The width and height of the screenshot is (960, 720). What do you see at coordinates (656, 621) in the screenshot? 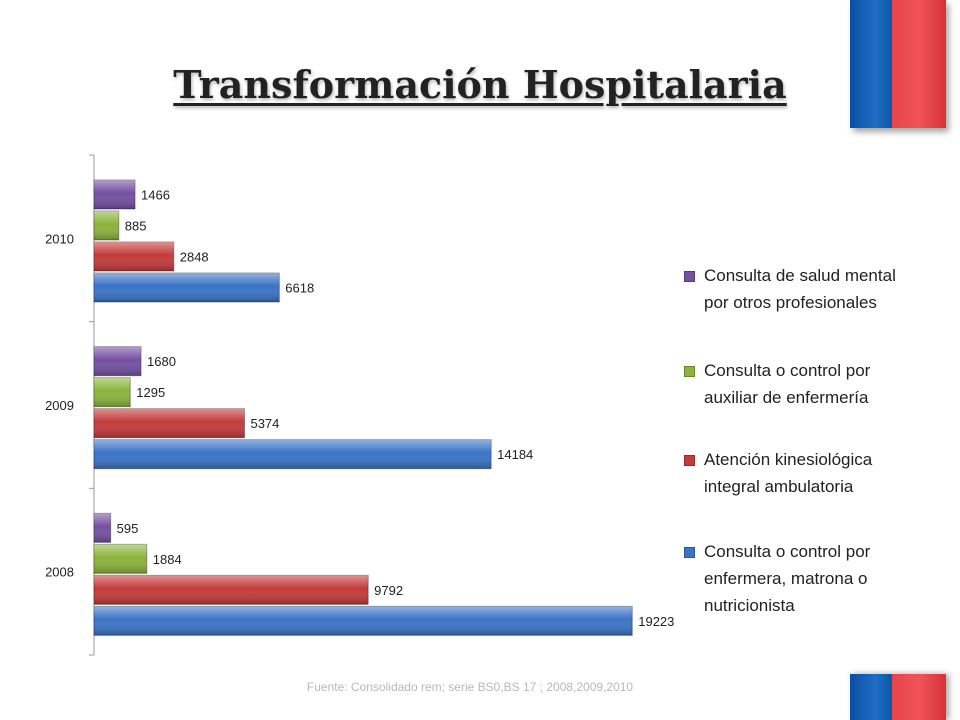
I see `data-label: 19223` at bounding box center [656, 621].